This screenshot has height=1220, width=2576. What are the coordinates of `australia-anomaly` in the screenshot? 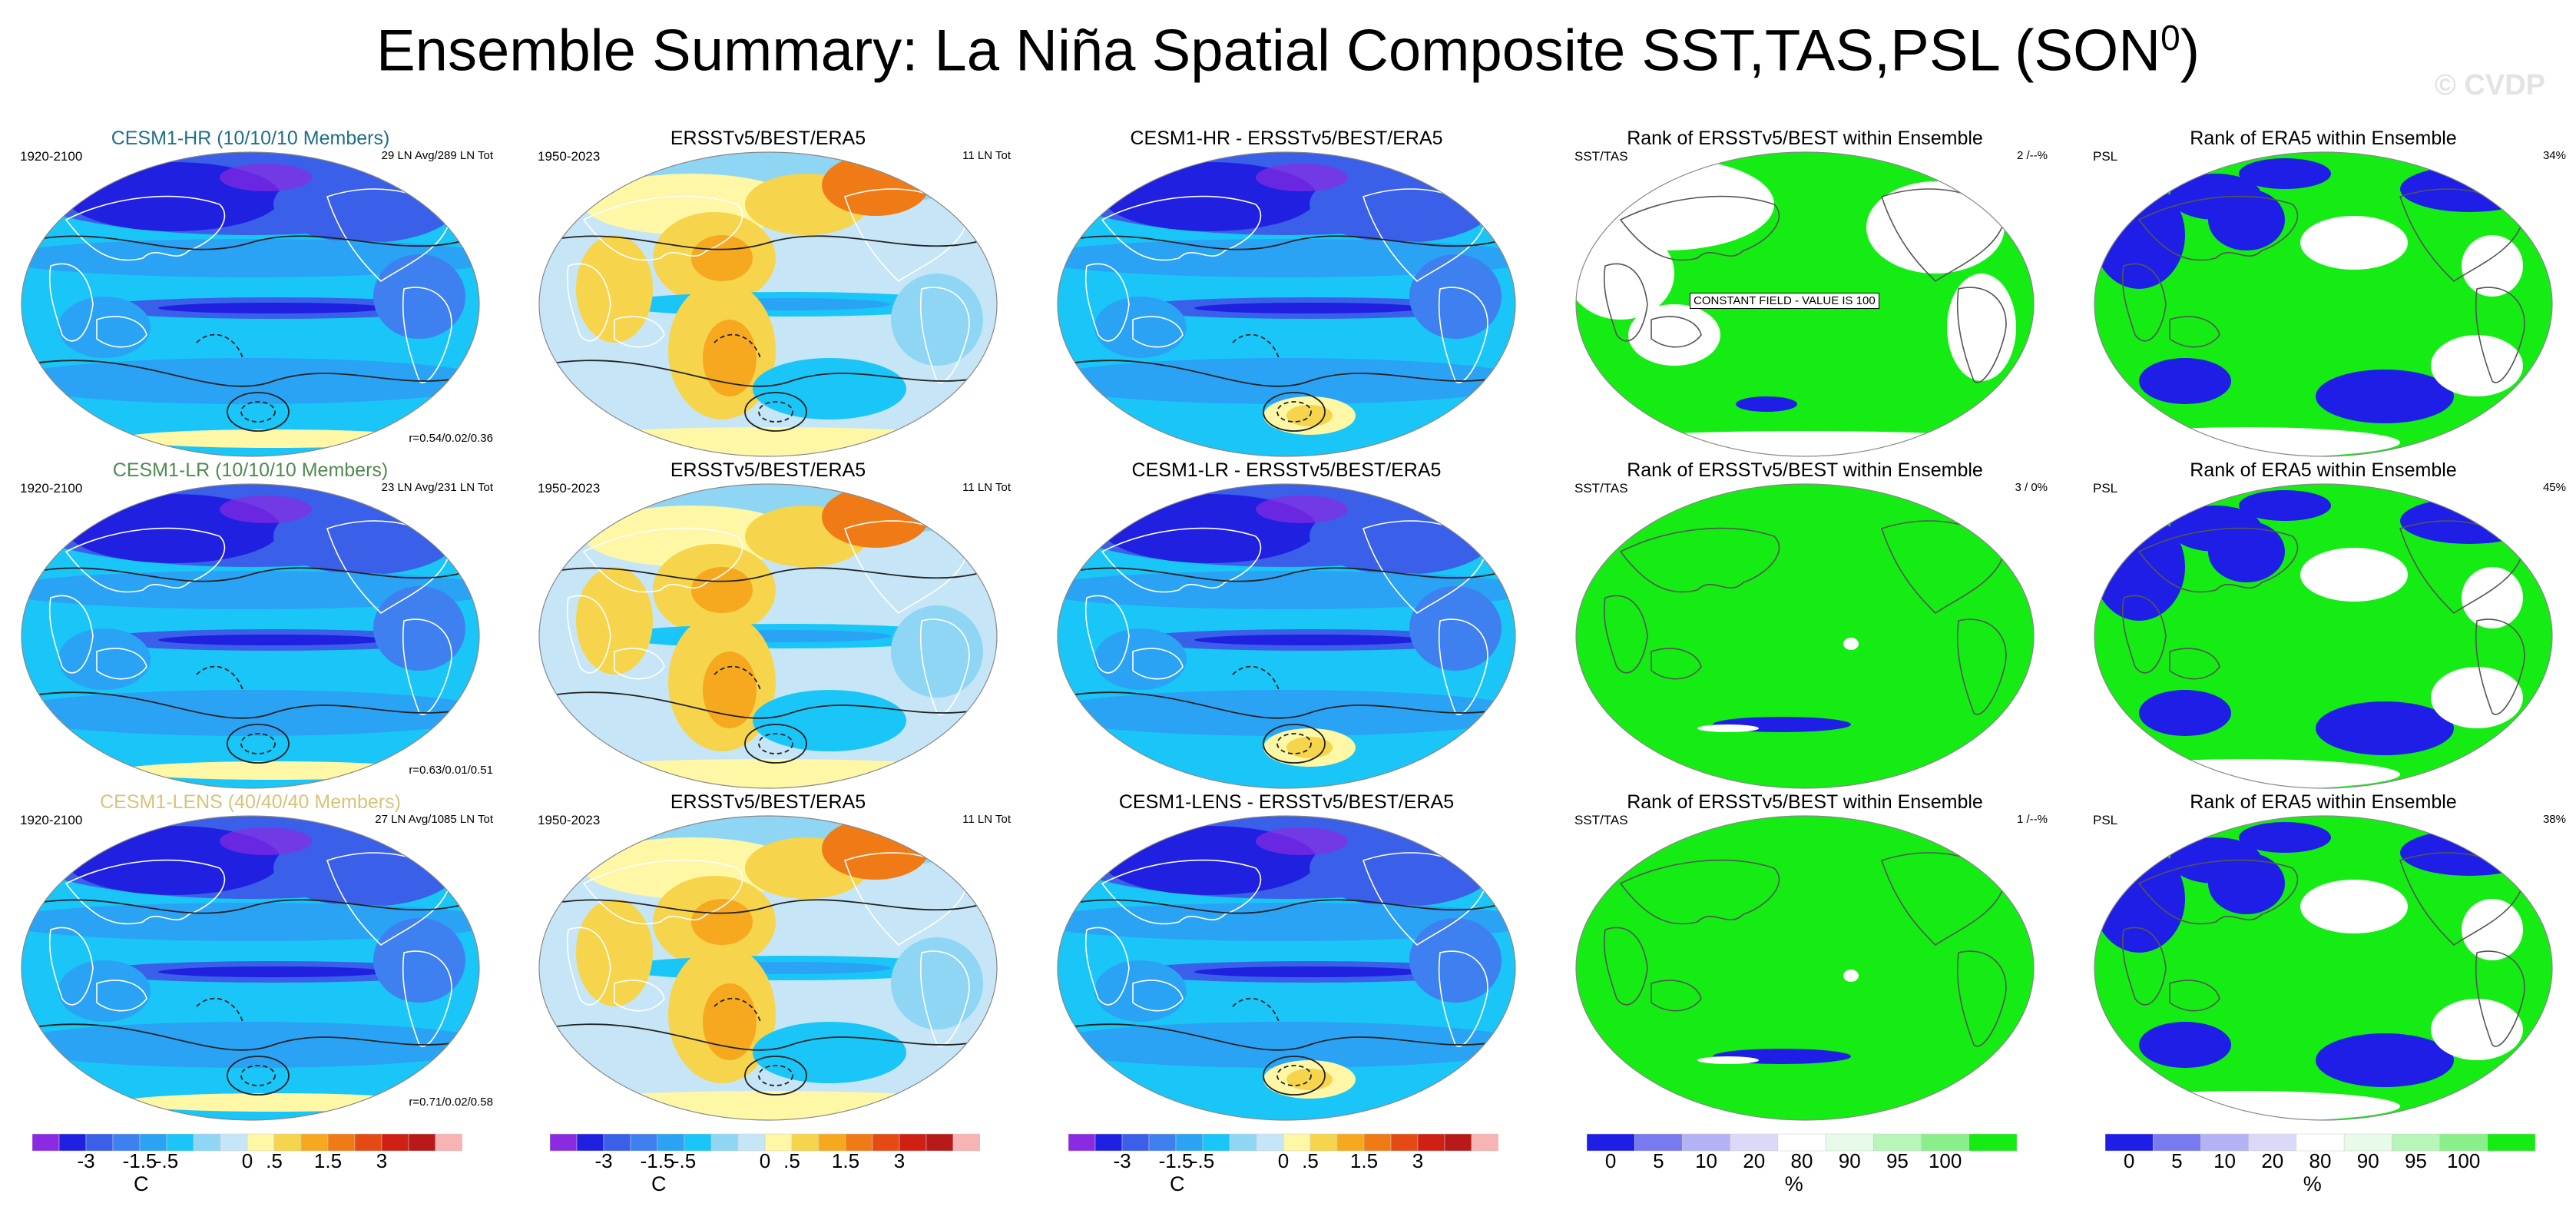 It's located at (105, 991).